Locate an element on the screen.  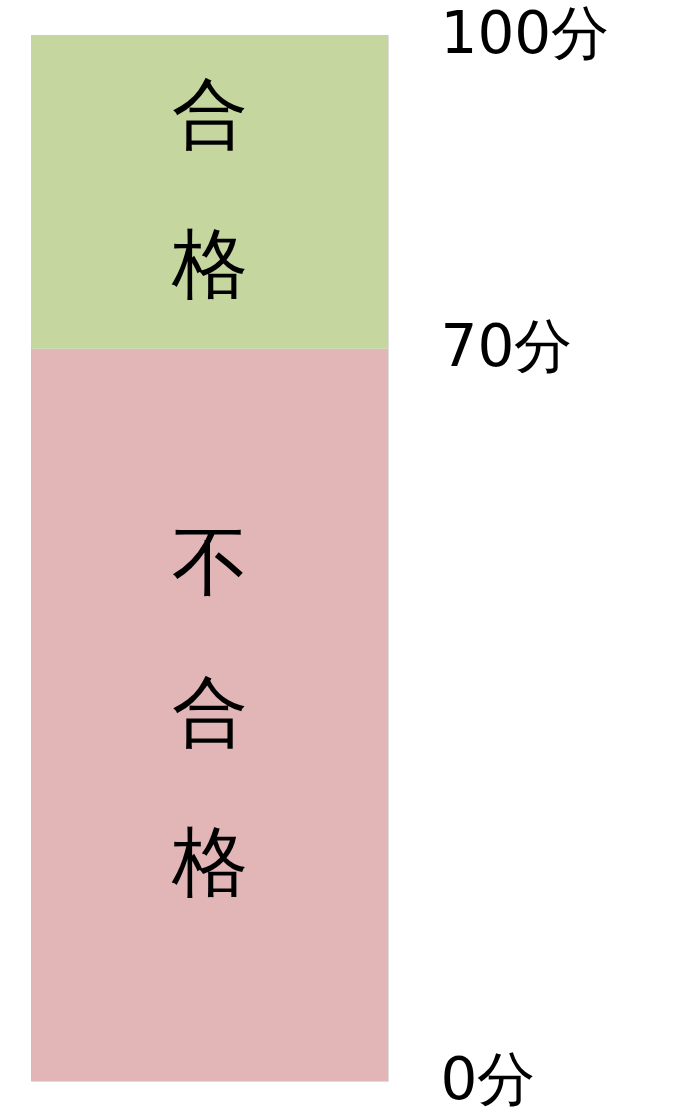
series-label: 不合格 is located at coordinates (209, 711).